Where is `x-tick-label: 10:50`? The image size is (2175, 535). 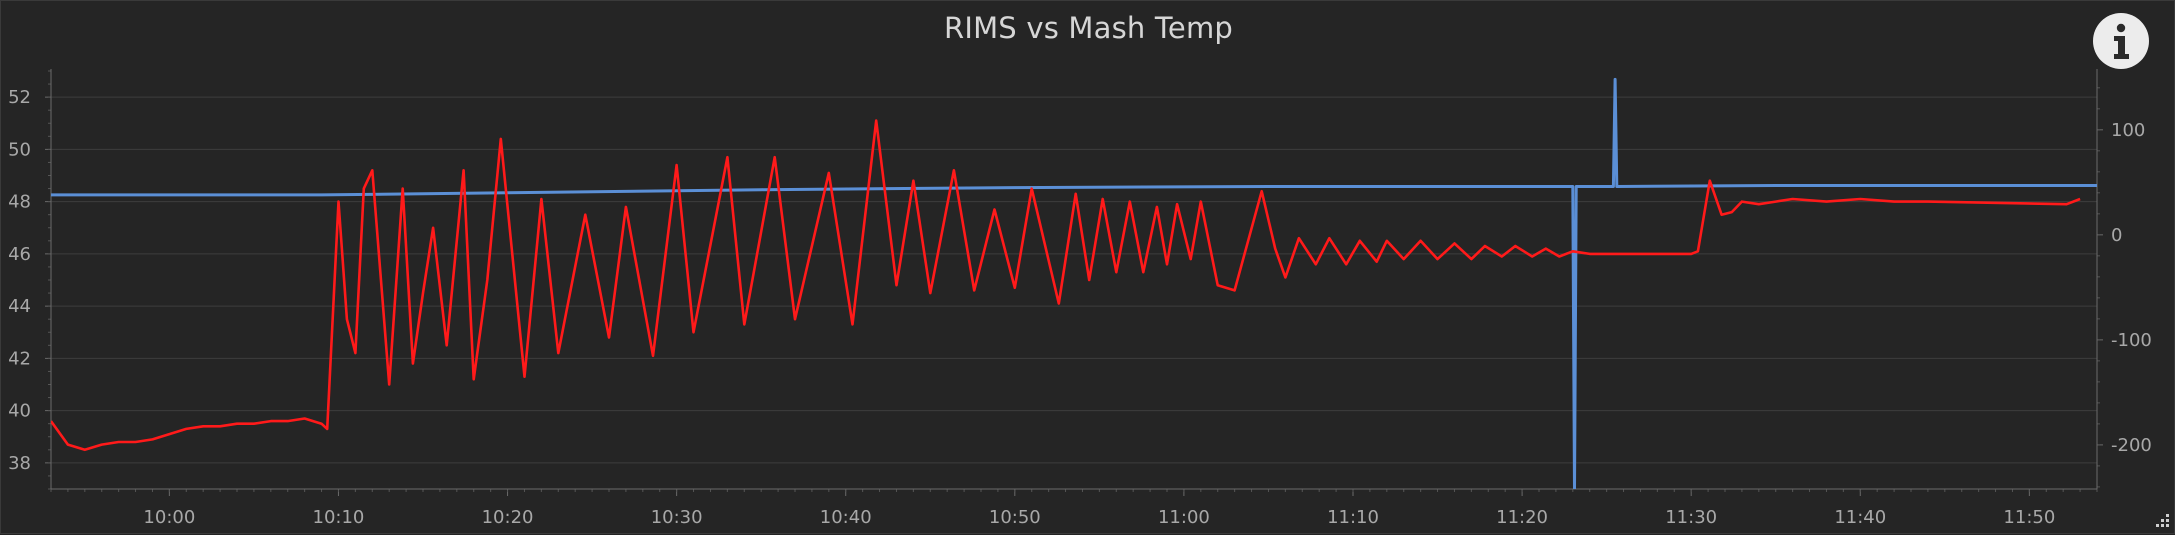
x-tick-label: 10:50 is located at coordinates (1015, 517).